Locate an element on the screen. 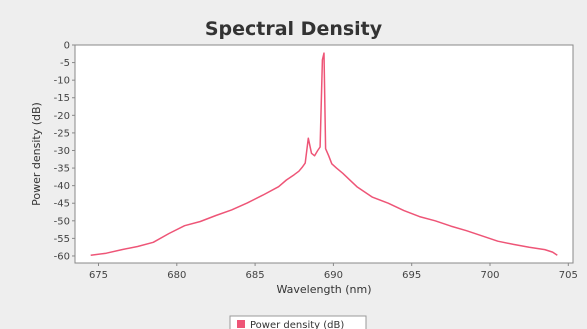 The width and height of the screenshot is (587, 329). x-axis-ticks: 675 680 685 690 695 700 705 is located at coordinates (333, 272).